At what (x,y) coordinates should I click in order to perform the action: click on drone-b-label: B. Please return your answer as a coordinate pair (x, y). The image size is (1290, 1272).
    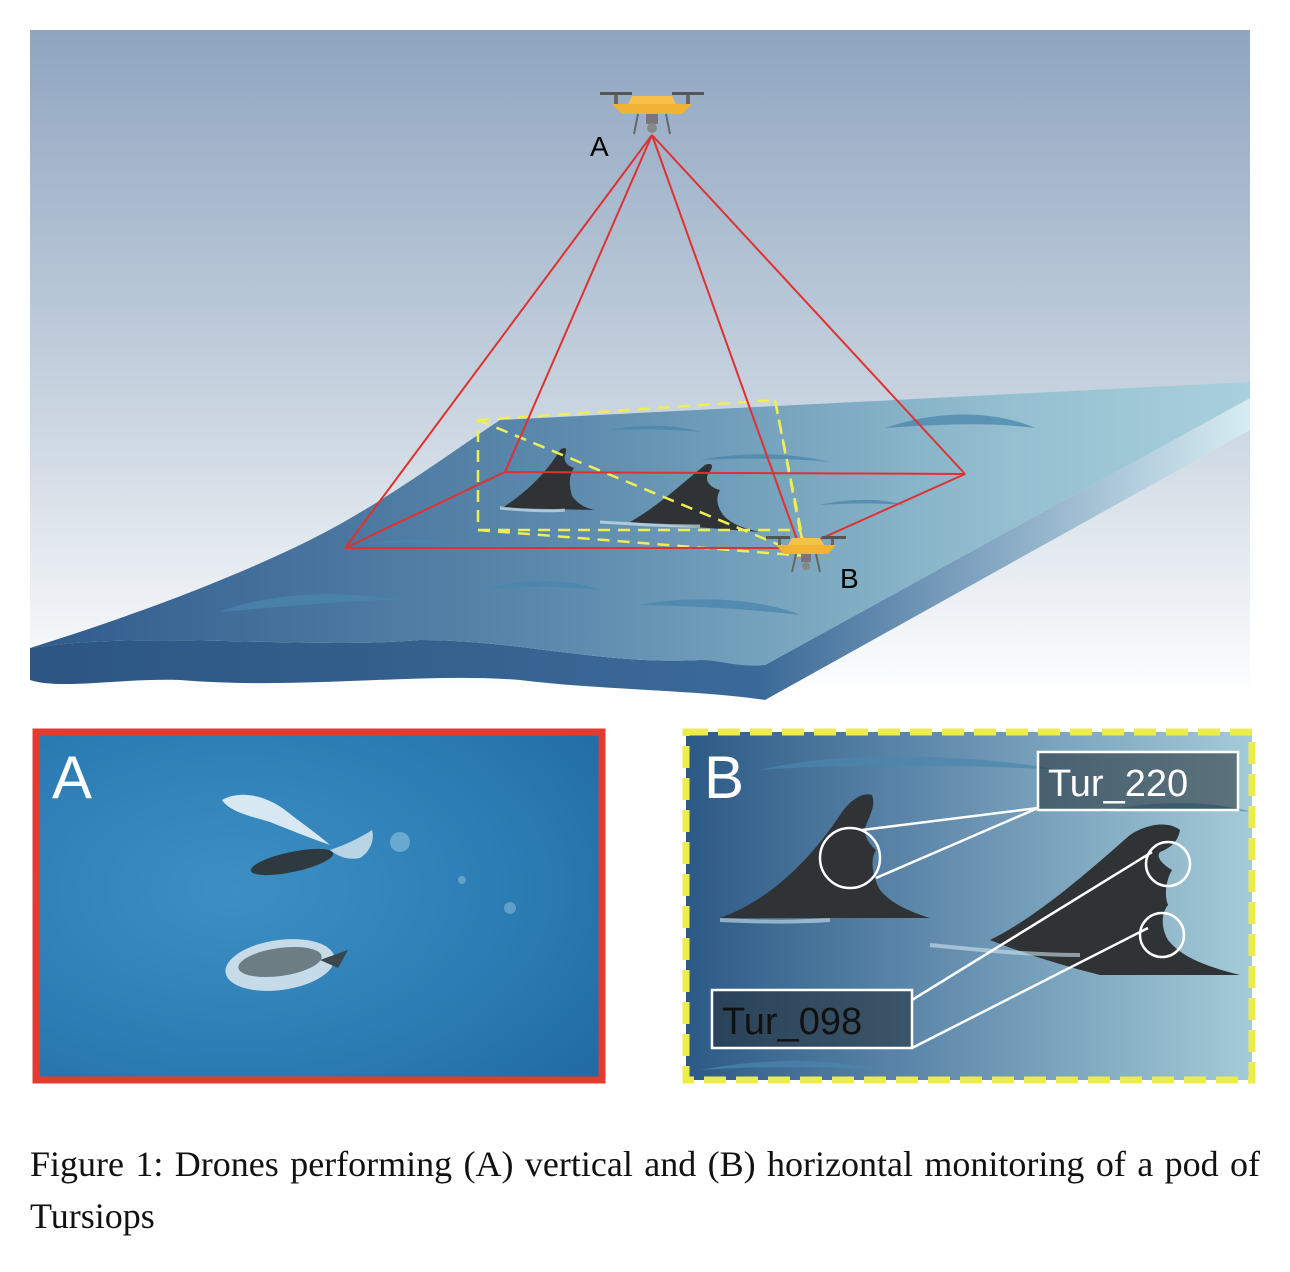
    Looking at the image, I should click on (849, 578).